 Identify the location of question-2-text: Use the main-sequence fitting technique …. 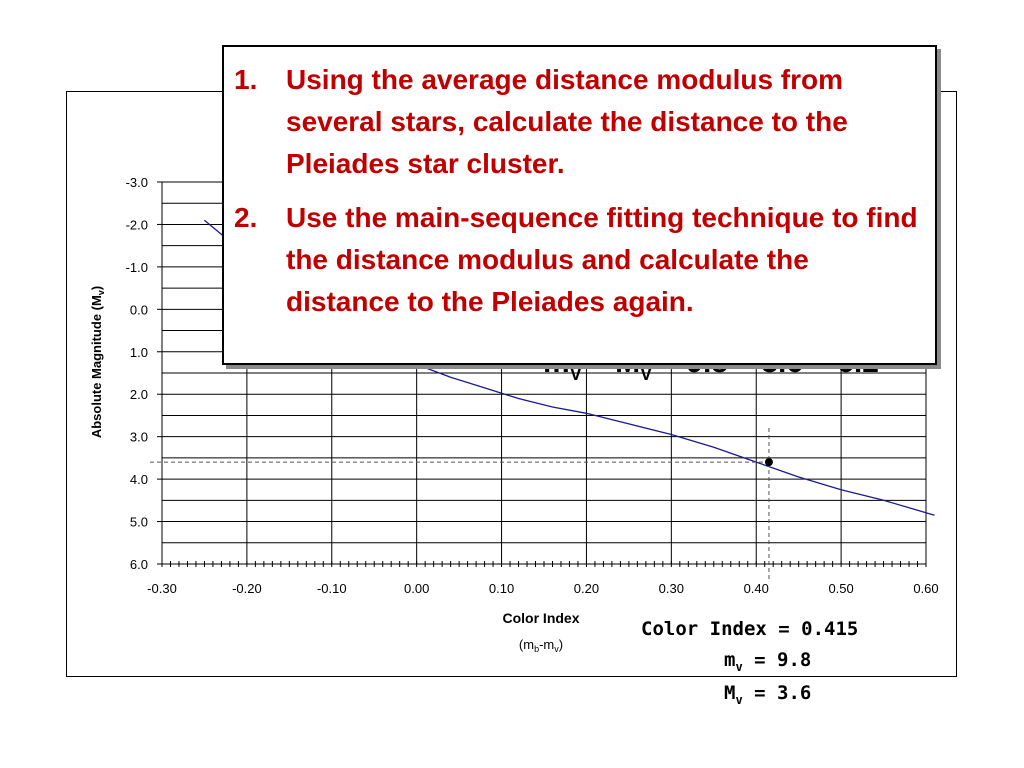
(602, 259).